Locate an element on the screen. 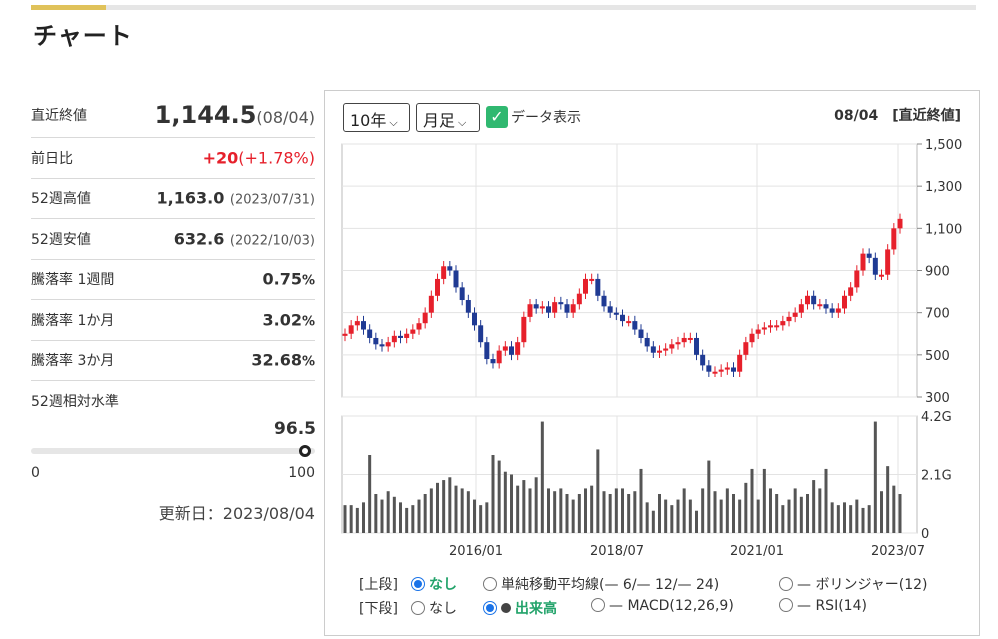 The image size is (998, 639). upper-bollinger-option: — ボリンジャー(12) is located at coordinates (853, 584).